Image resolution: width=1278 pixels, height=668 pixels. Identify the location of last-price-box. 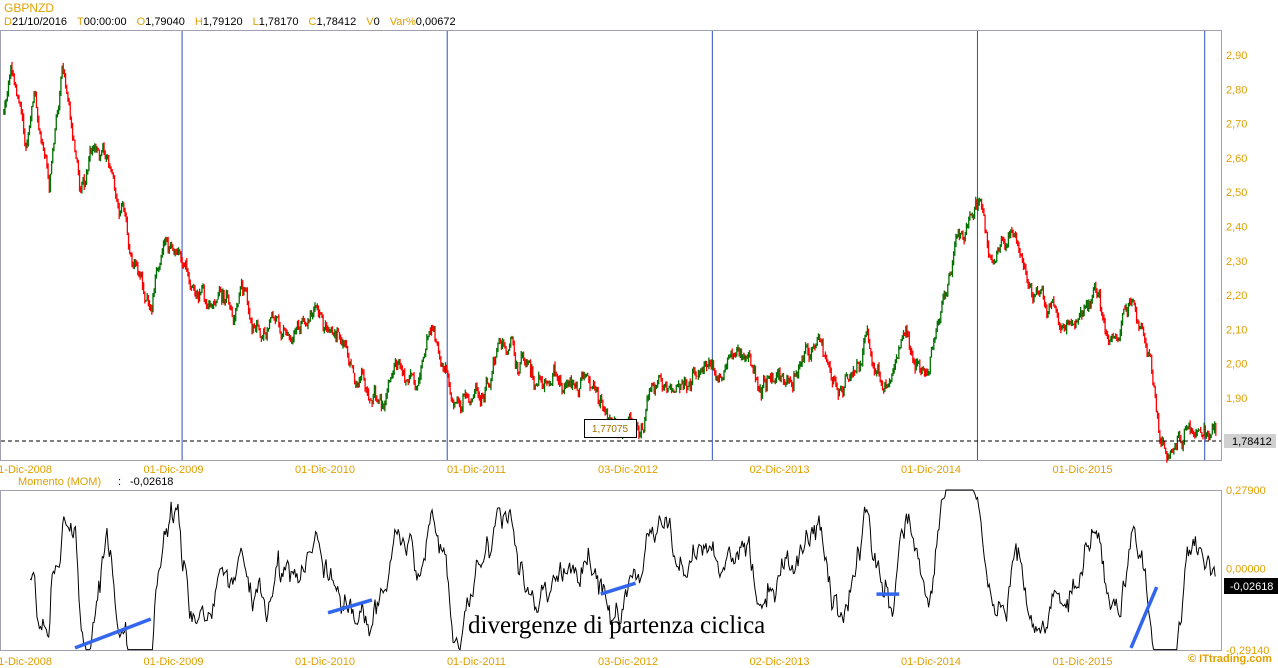
(1250, 441).